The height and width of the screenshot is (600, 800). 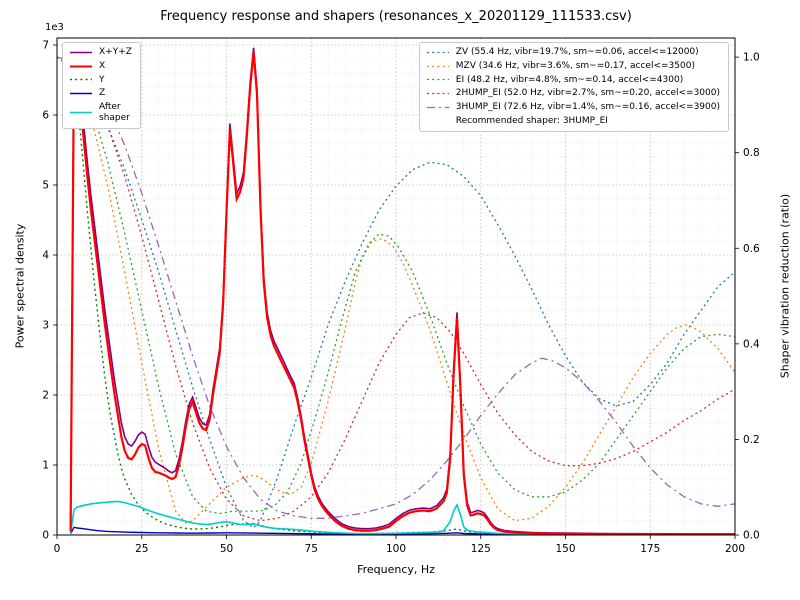 I want to click on legend-label: X+Y+Z, so click(x=115, y=52).